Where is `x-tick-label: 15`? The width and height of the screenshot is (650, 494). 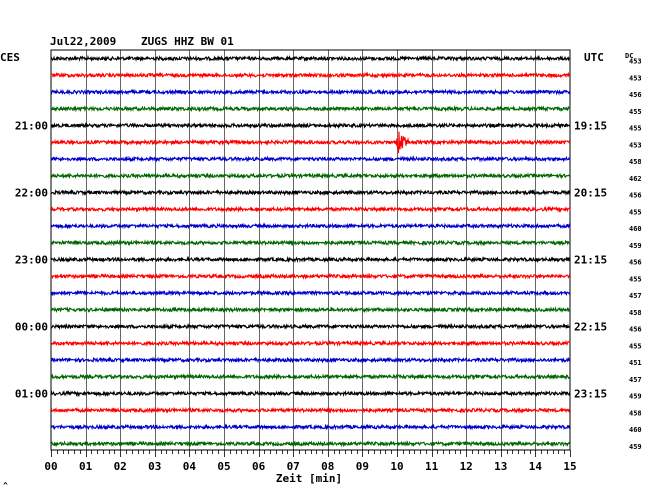 x-tick-label: 15 is located at coordinates (569, 466).